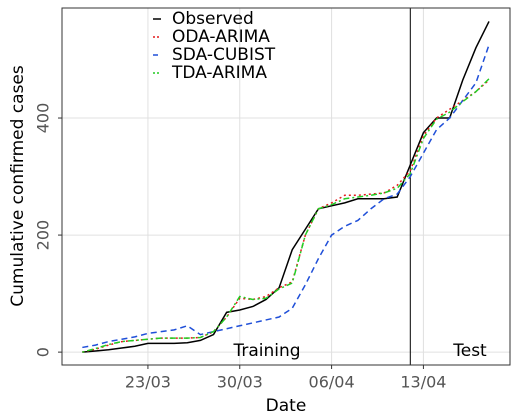  Describe the element at coordinates (266, 351) in the screenshot. I see `annotation: Training` at that location.